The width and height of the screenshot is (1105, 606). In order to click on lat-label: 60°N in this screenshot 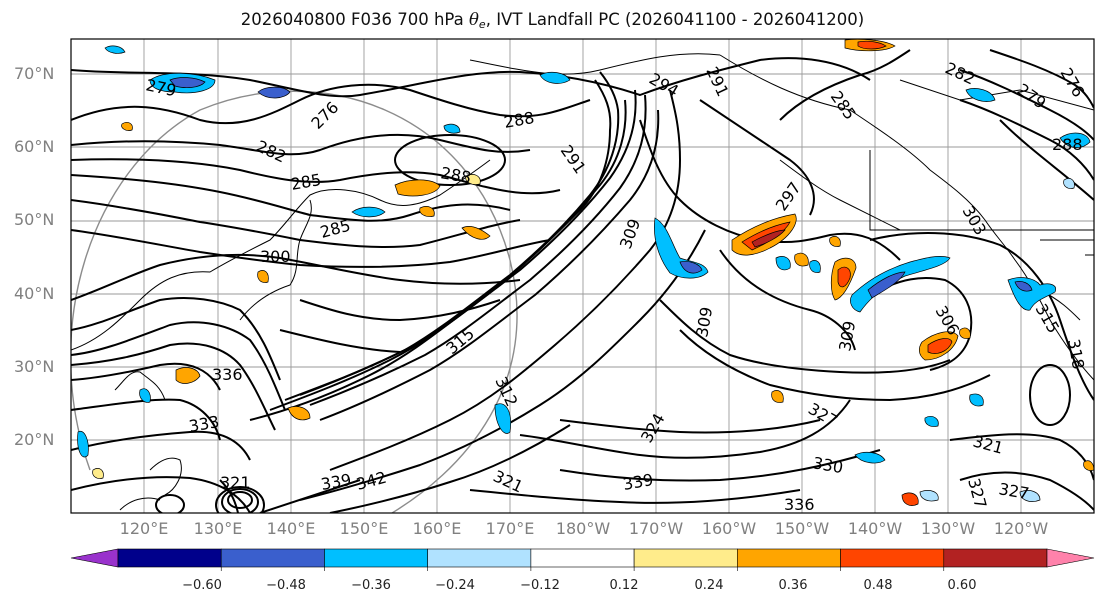, I will do `click(34, 146)`.